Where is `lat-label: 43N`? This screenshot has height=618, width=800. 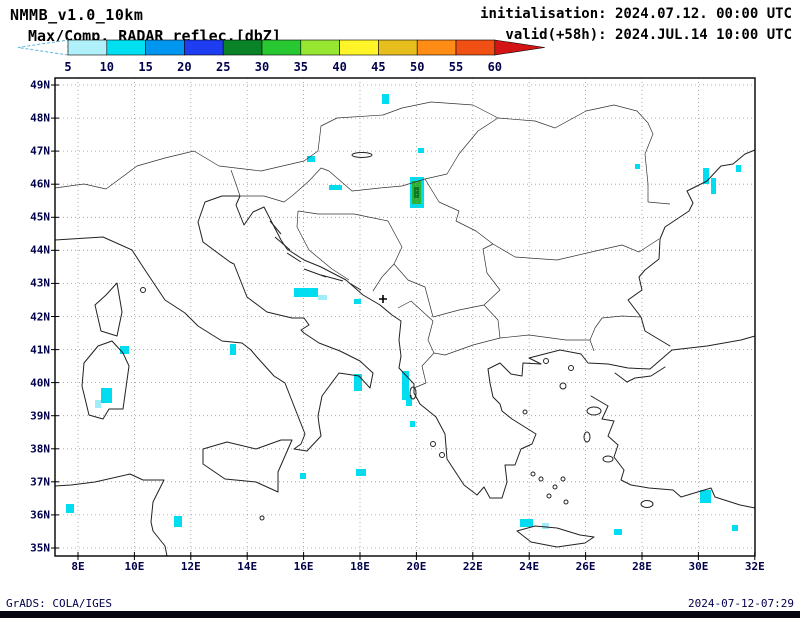 lat-label: 43N is located at coordinates (40, 283).